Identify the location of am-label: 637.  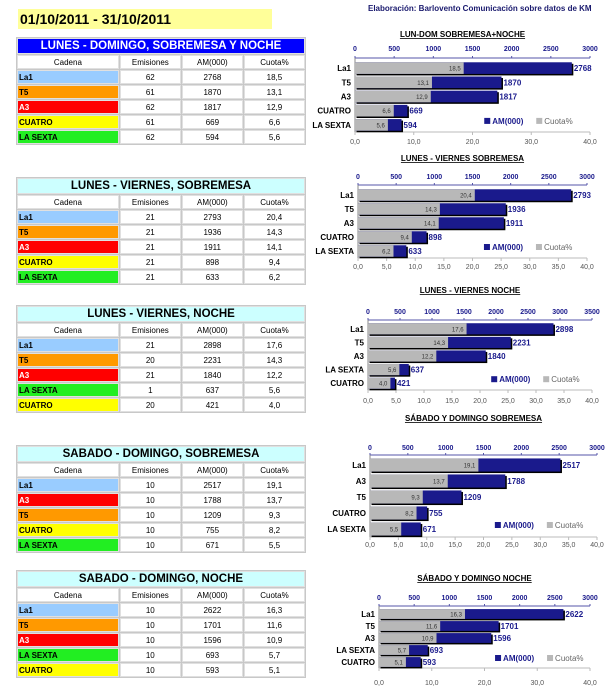
(418, 370).